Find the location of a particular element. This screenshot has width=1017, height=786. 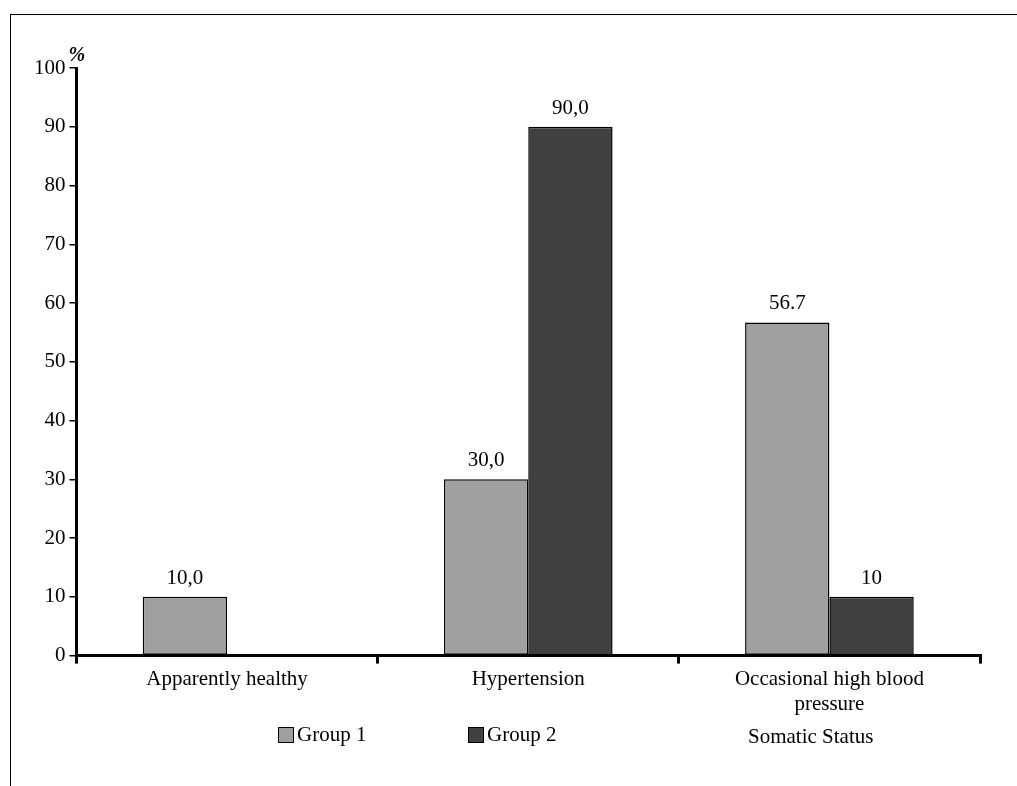

x-tick-label: Occasional high blood pressure is located at coordinates (829, 690).